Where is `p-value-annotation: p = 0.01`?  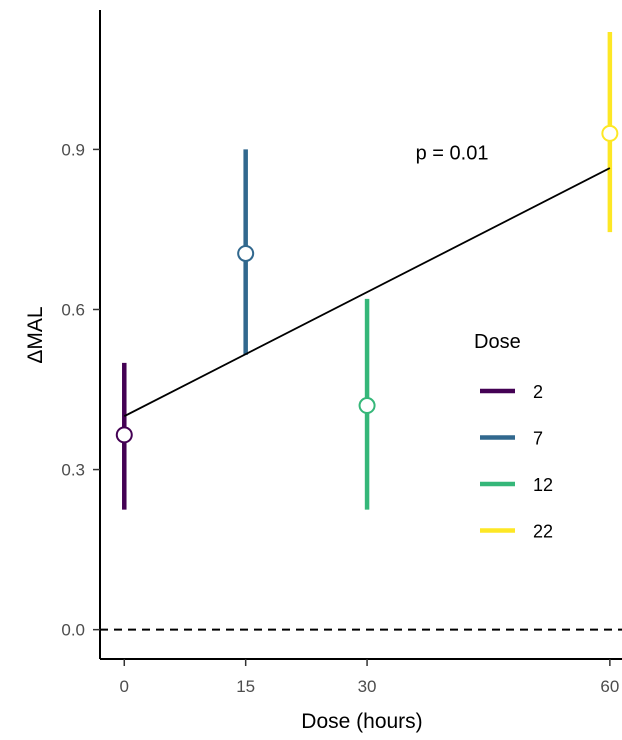
p-value-annotation: p = 0.01 is located at coordinates (452, 153).